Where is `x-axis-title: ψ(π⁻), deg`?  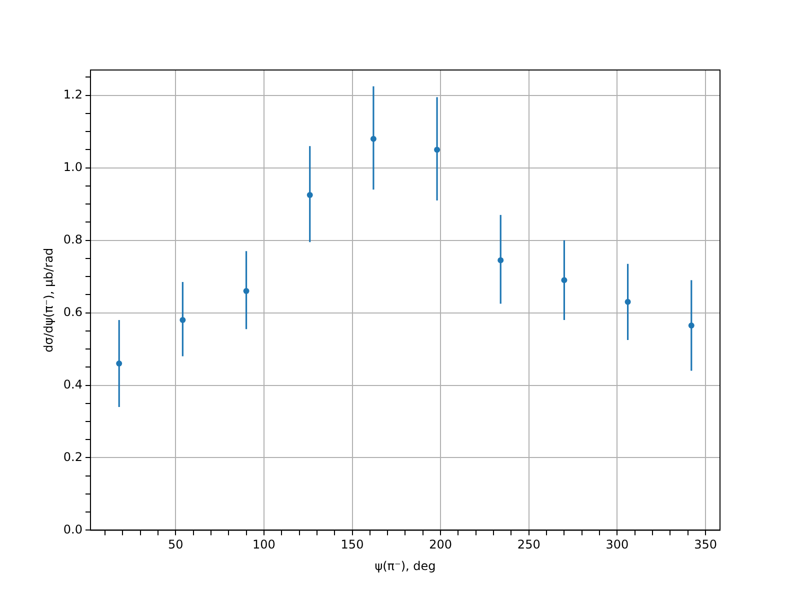
x-axis-title: ψ(π⁻), deg is located at coordinates (405, 565).